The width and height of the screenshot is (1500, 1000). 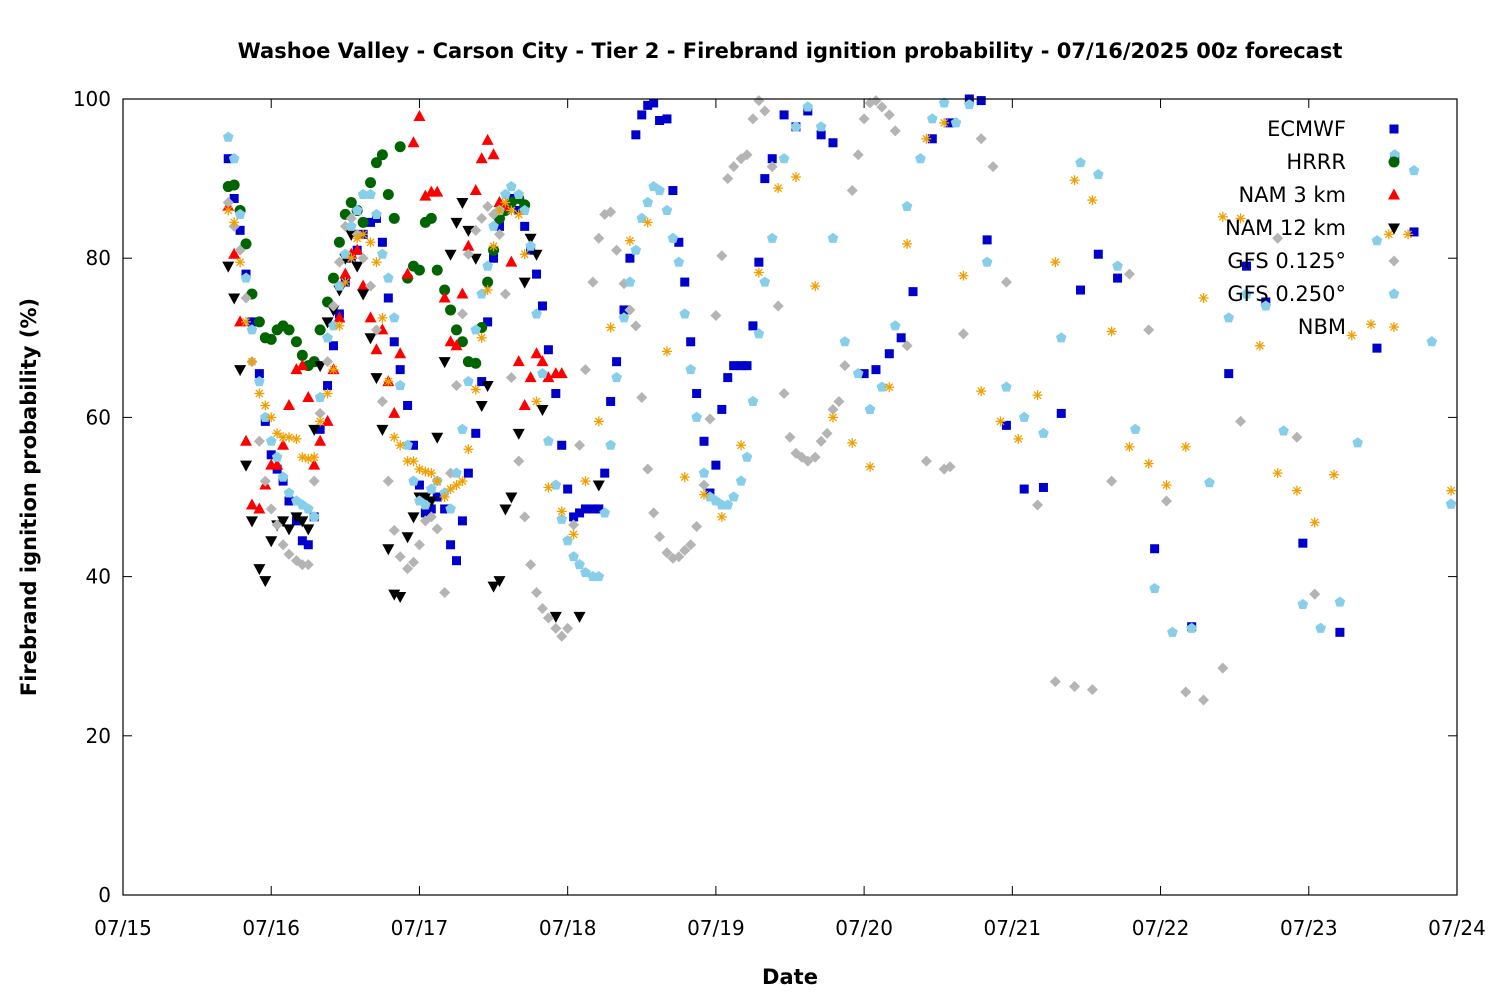 What do you see at coordinates (98, 736) in the screenshot?
I see `y-tick-label: 20` at bounding box center [98, 736].